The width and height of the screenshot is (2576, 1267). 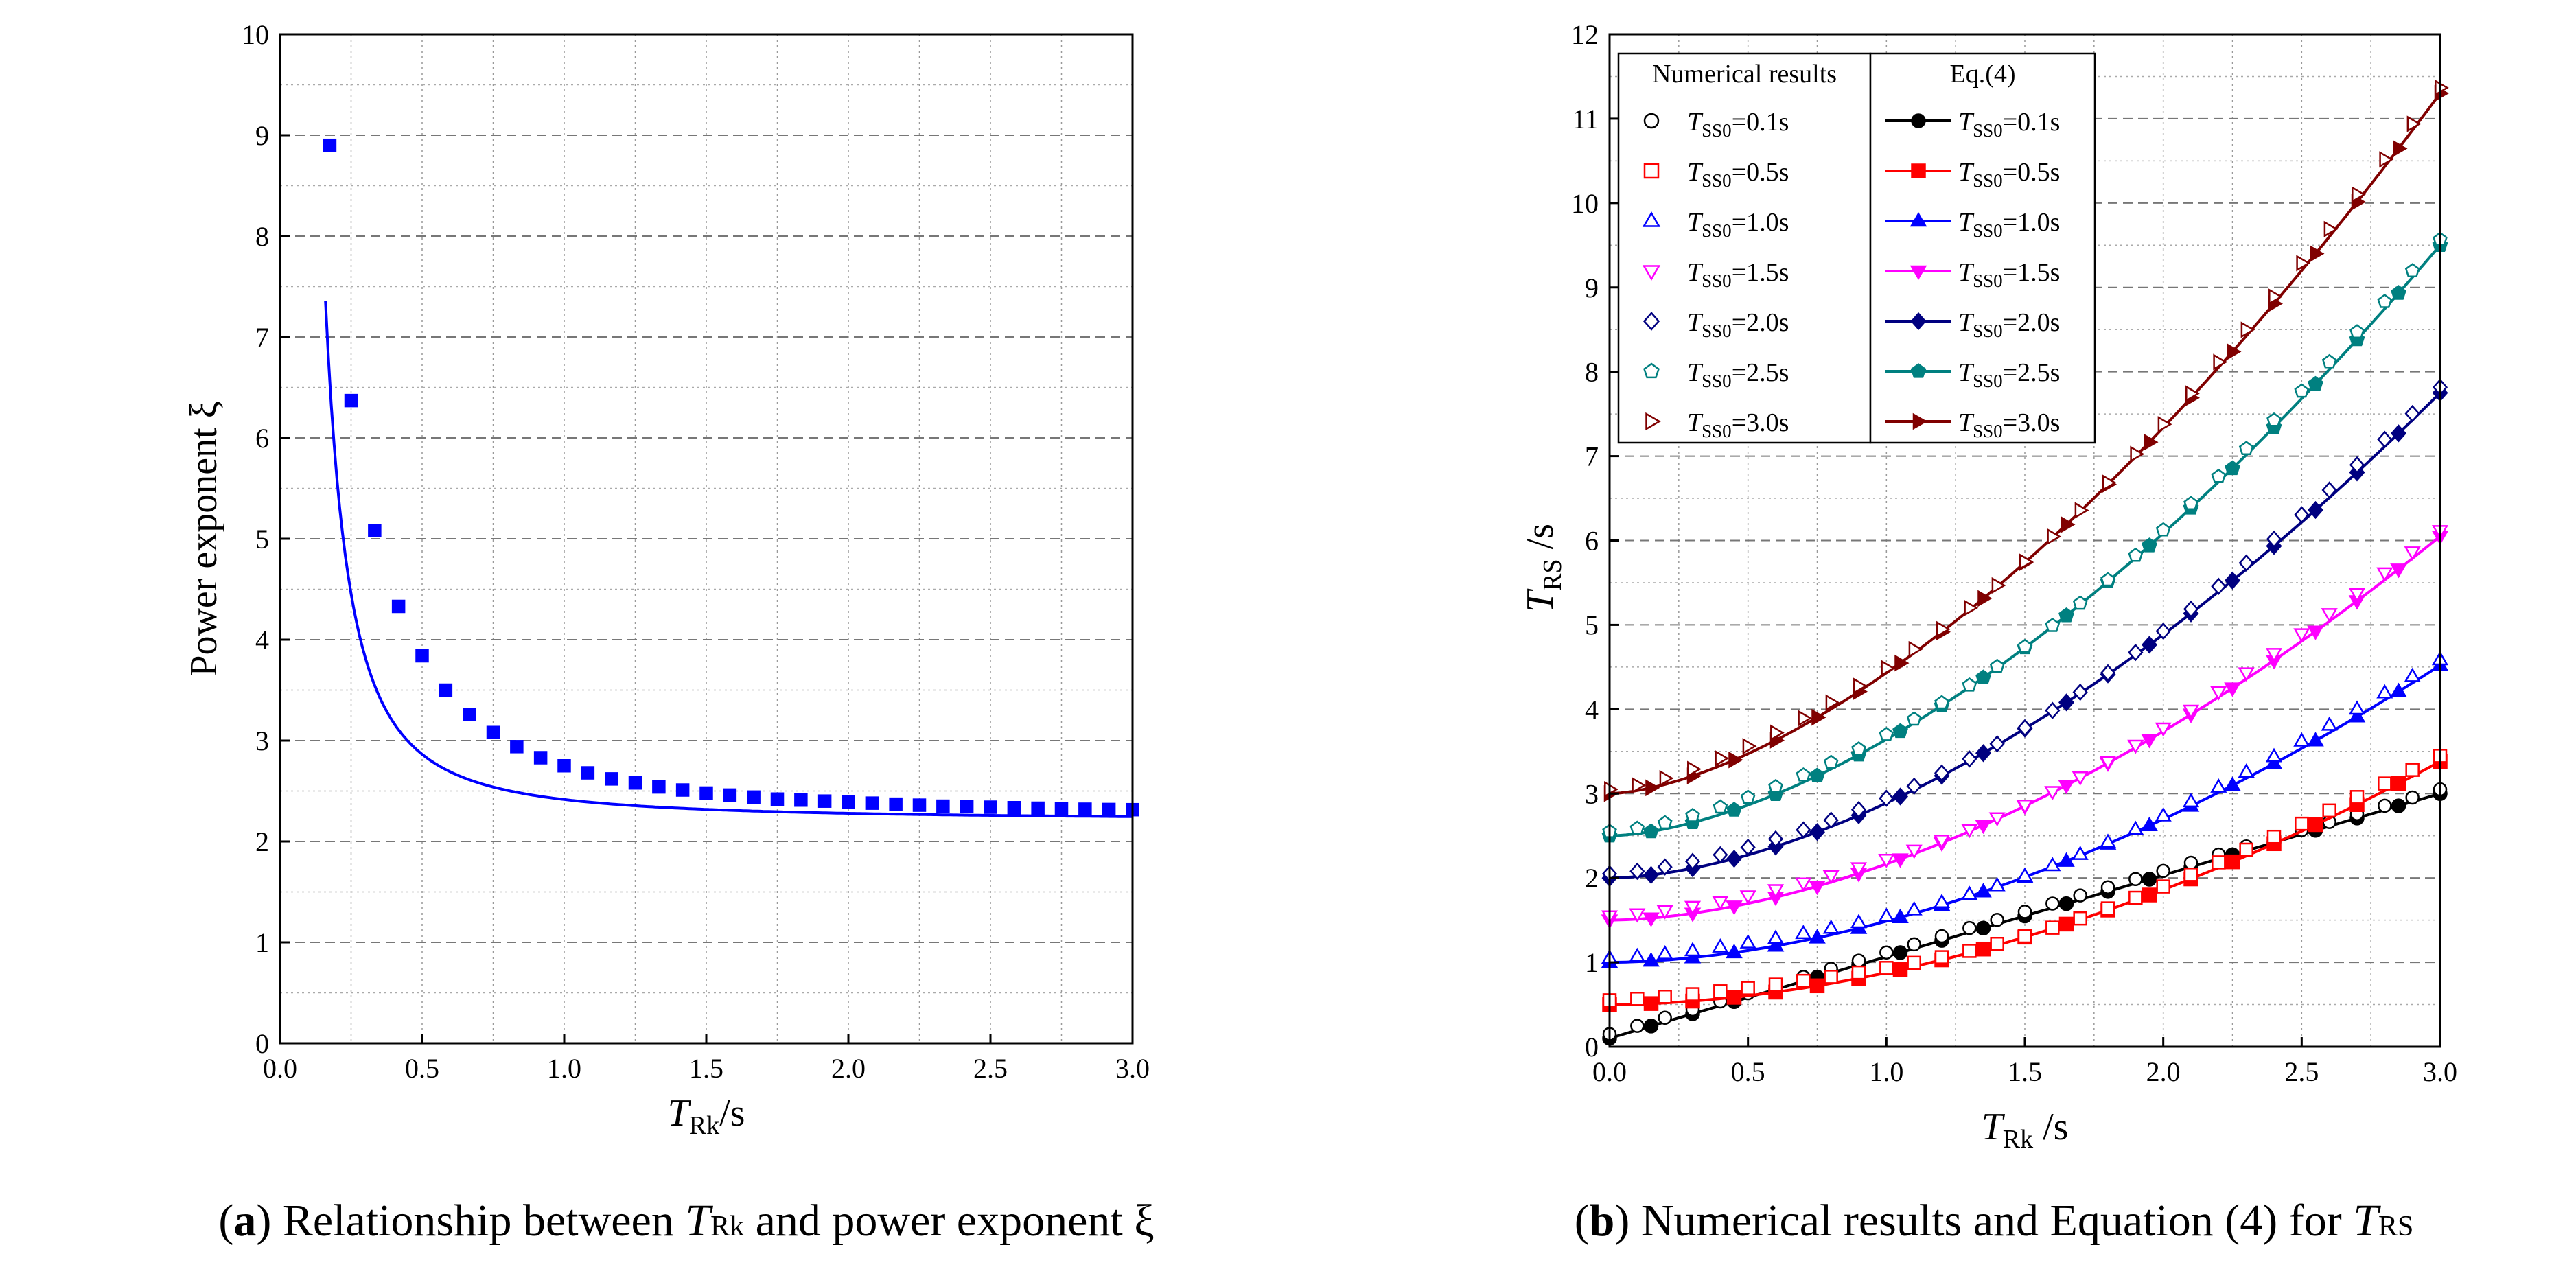 I want to click on chart-a-ytick-label: 5, so click(x=262, y=539).